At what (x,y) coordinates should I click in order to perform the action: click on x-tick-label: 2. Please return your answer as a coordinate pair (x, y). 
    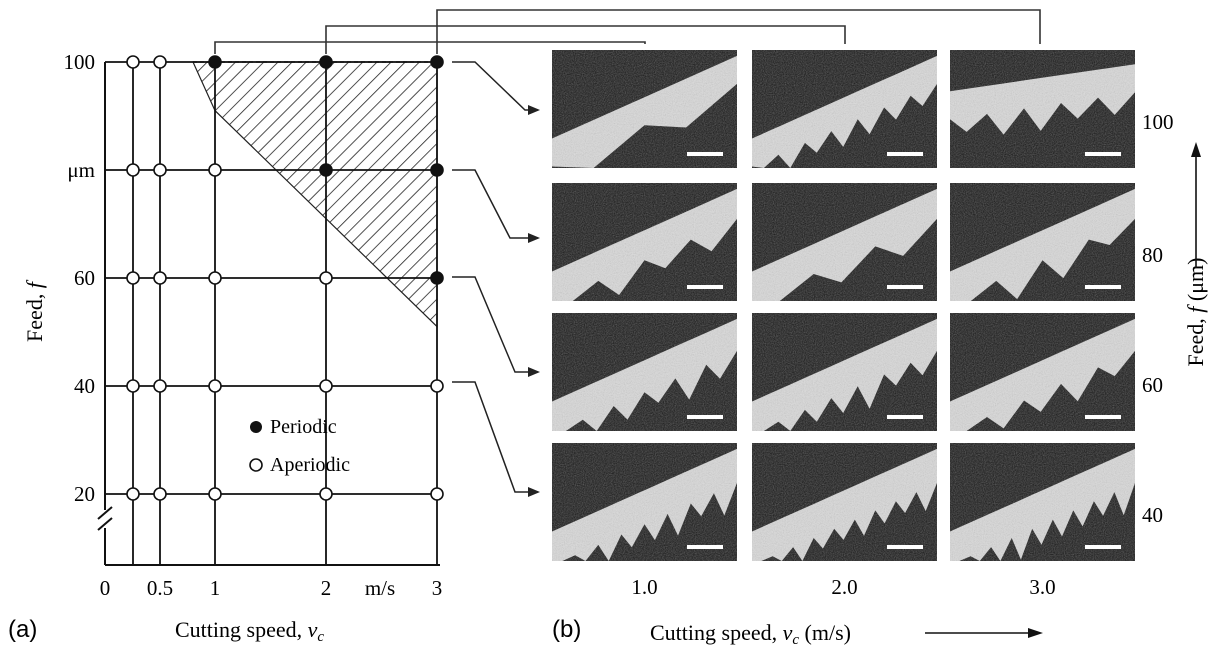
    Looking at the image, I should click on (326, 588).